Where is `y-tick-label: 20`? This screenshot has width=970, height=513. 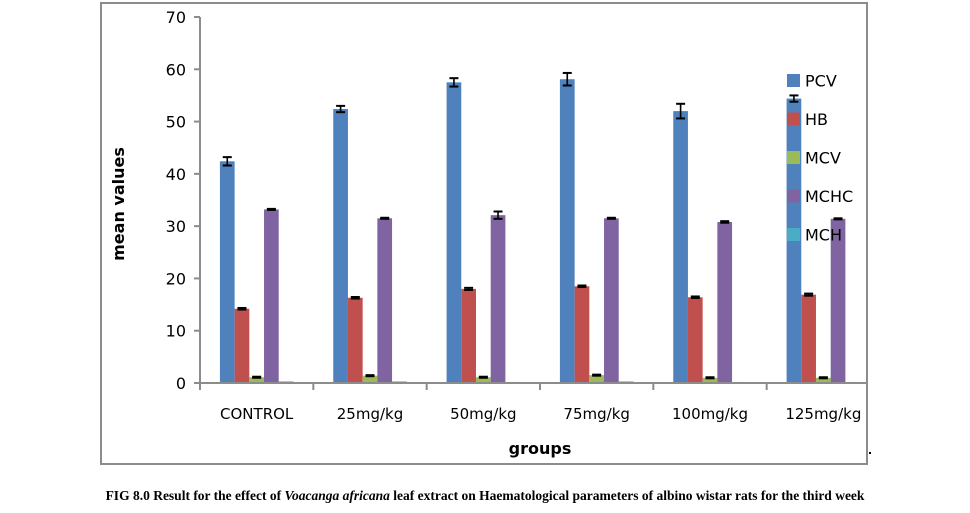 y-tick-label: 20 is located at coordinates (176, 278).